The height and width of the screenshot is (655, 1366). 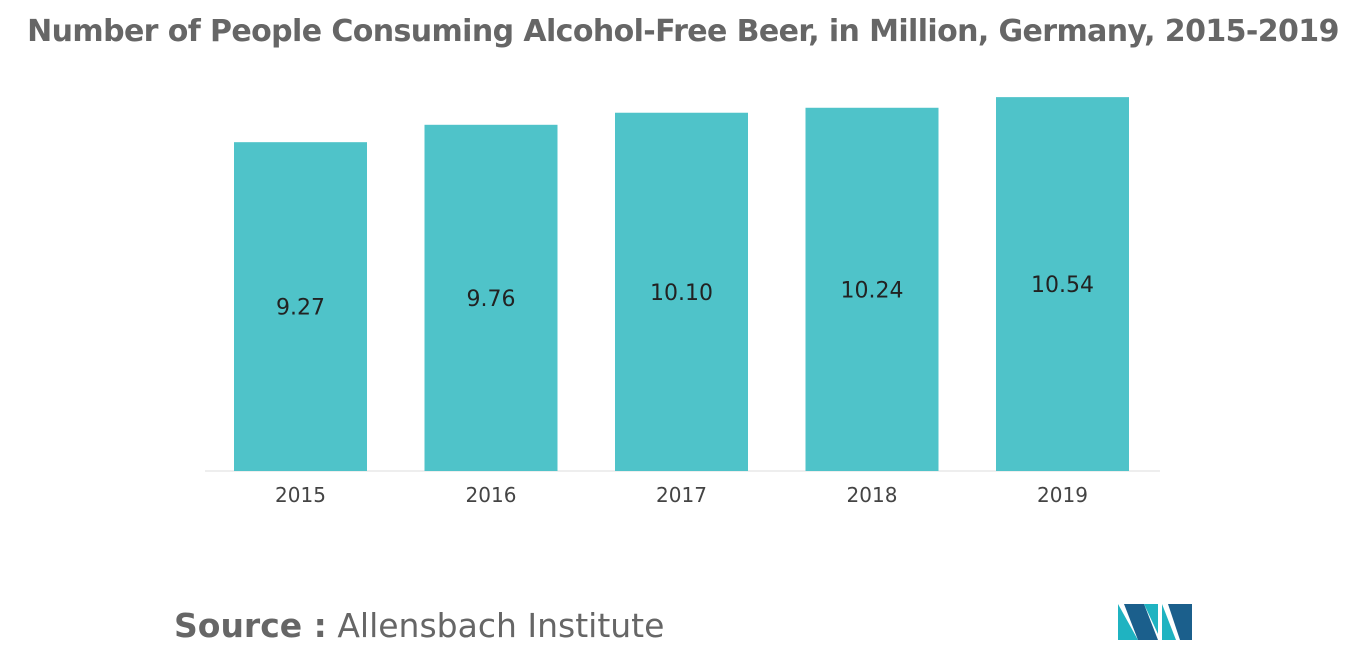 I want to click on x-tick-label-2016: 2016, so click(x=491, y=495).